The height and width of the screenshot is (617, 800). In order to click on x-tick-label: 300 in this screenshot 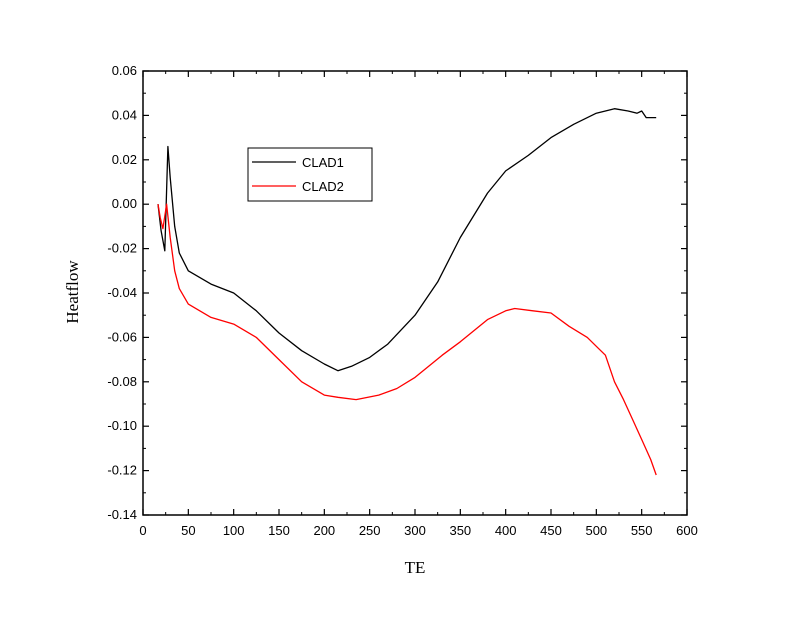, I will do `click(415, 530)`.